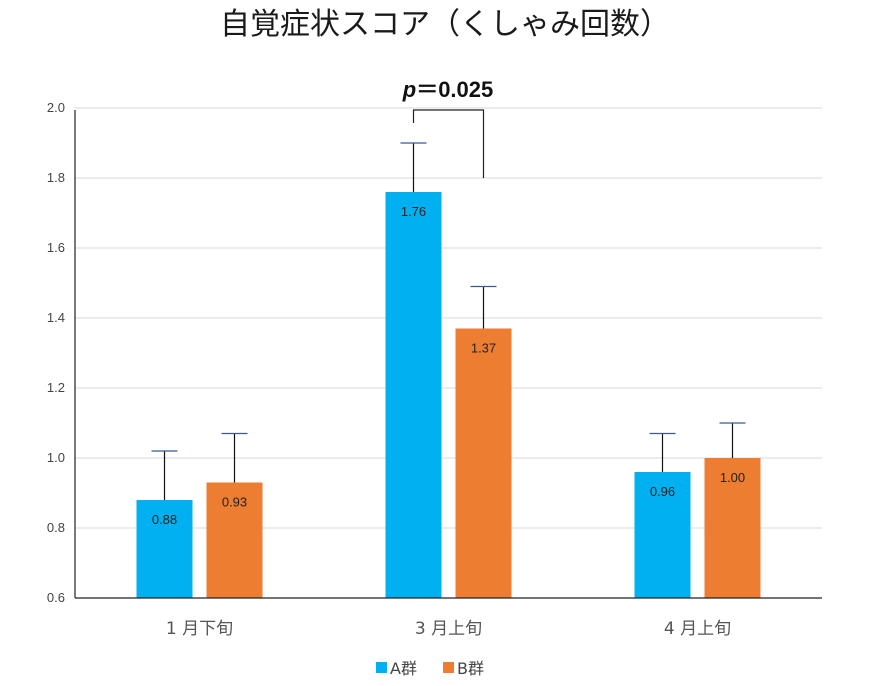 This screenshot has width=879, height=686. I want to click on legend: A群 B群, so click(430, 668).